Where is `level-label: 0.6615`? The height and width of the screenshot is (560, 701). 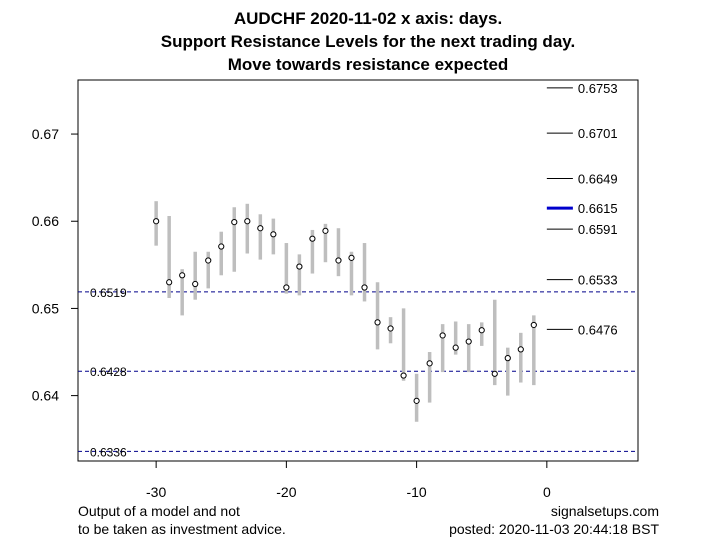
level-label: 0.6615 is located at coordinates (598, 208).